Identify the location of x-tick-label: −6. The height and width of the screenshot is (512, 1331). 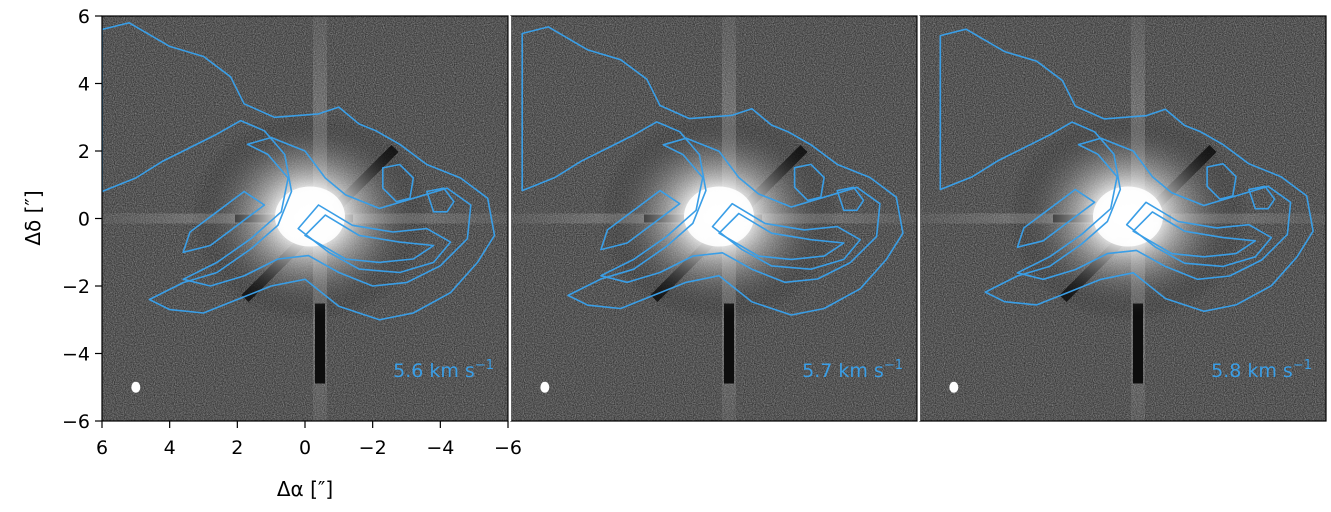
(508, 448).